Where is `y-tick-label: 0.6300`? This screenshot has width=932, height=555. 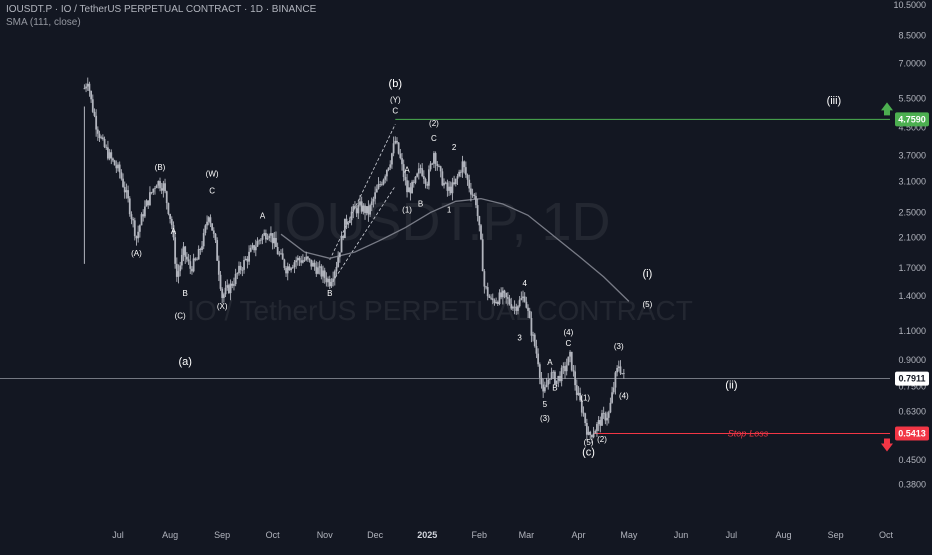 y-tick-label: 0.6300 is located at coordinates (912, 412).